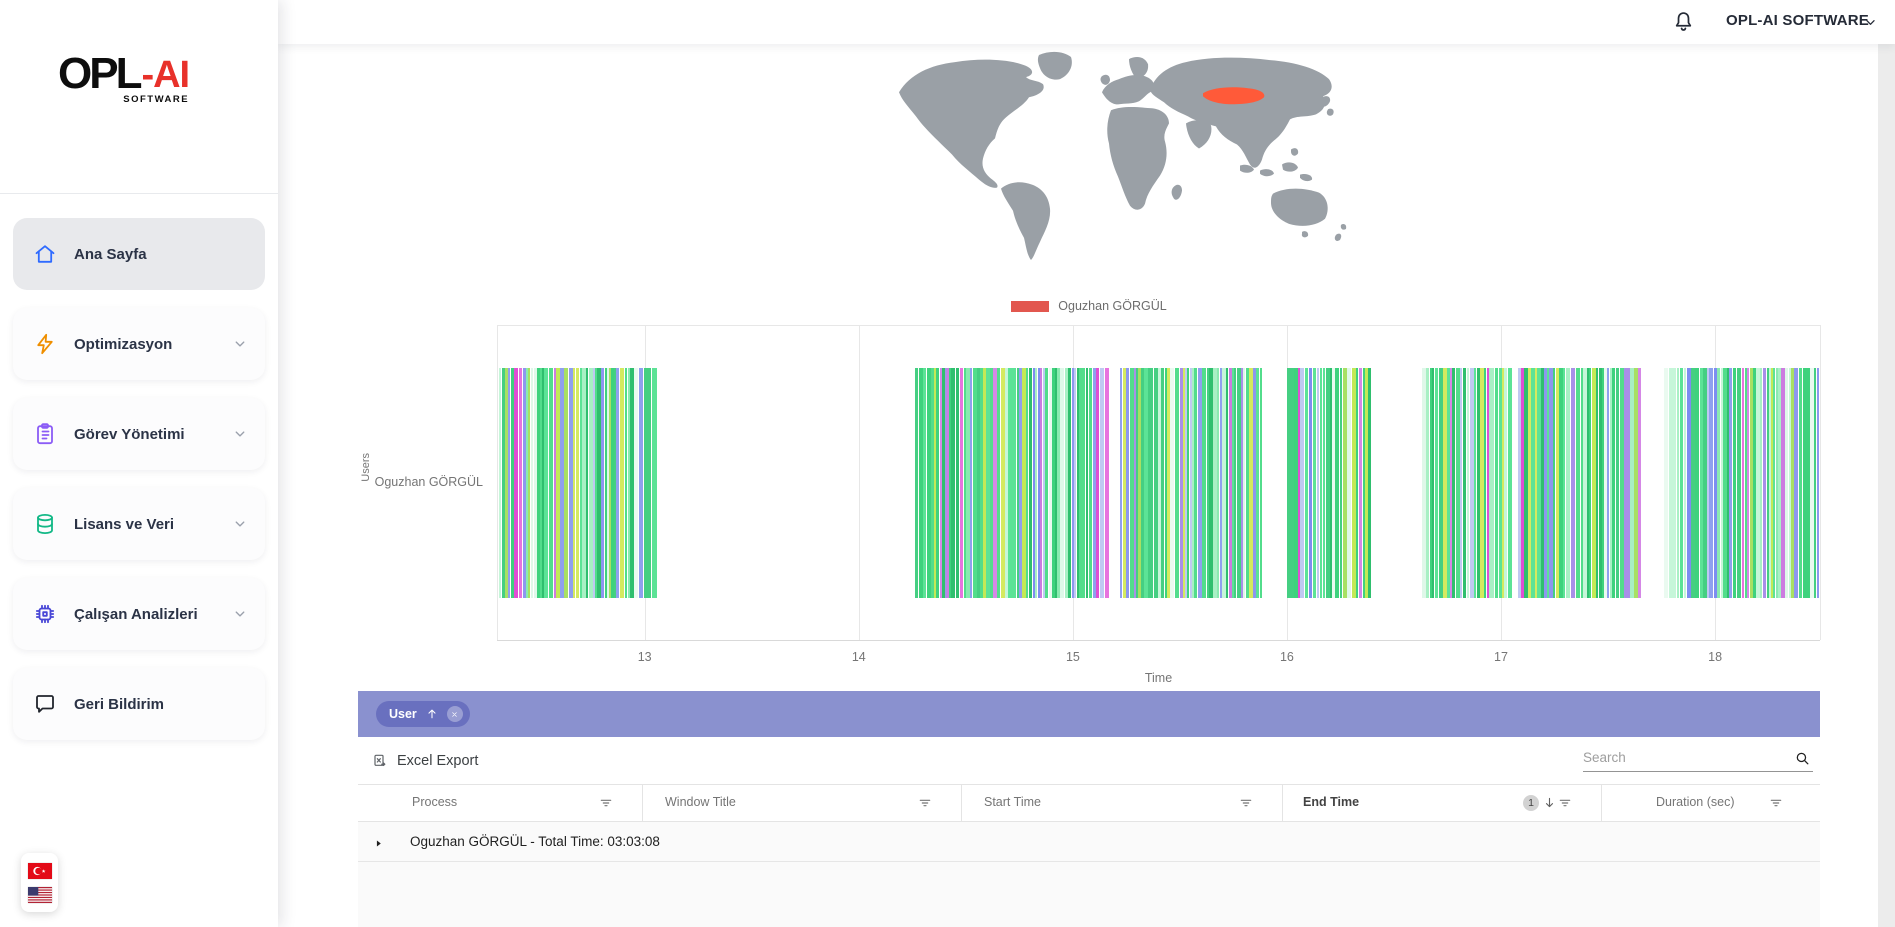 The height and width of the screenshot is (927, 1895). Describe the element at coordinates (802, 803) in the screenshot. I see `column-header-window-title: Window Title` at that location.